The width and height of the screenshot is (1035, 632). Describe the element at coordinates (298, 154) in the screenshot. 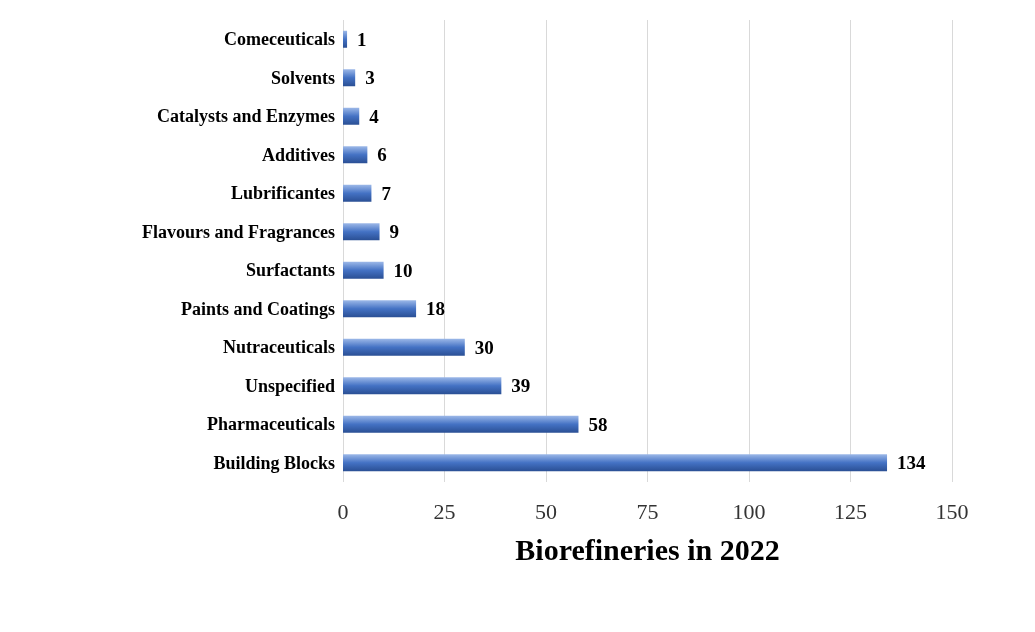

I see `y-tick-label: Additives` at that location.